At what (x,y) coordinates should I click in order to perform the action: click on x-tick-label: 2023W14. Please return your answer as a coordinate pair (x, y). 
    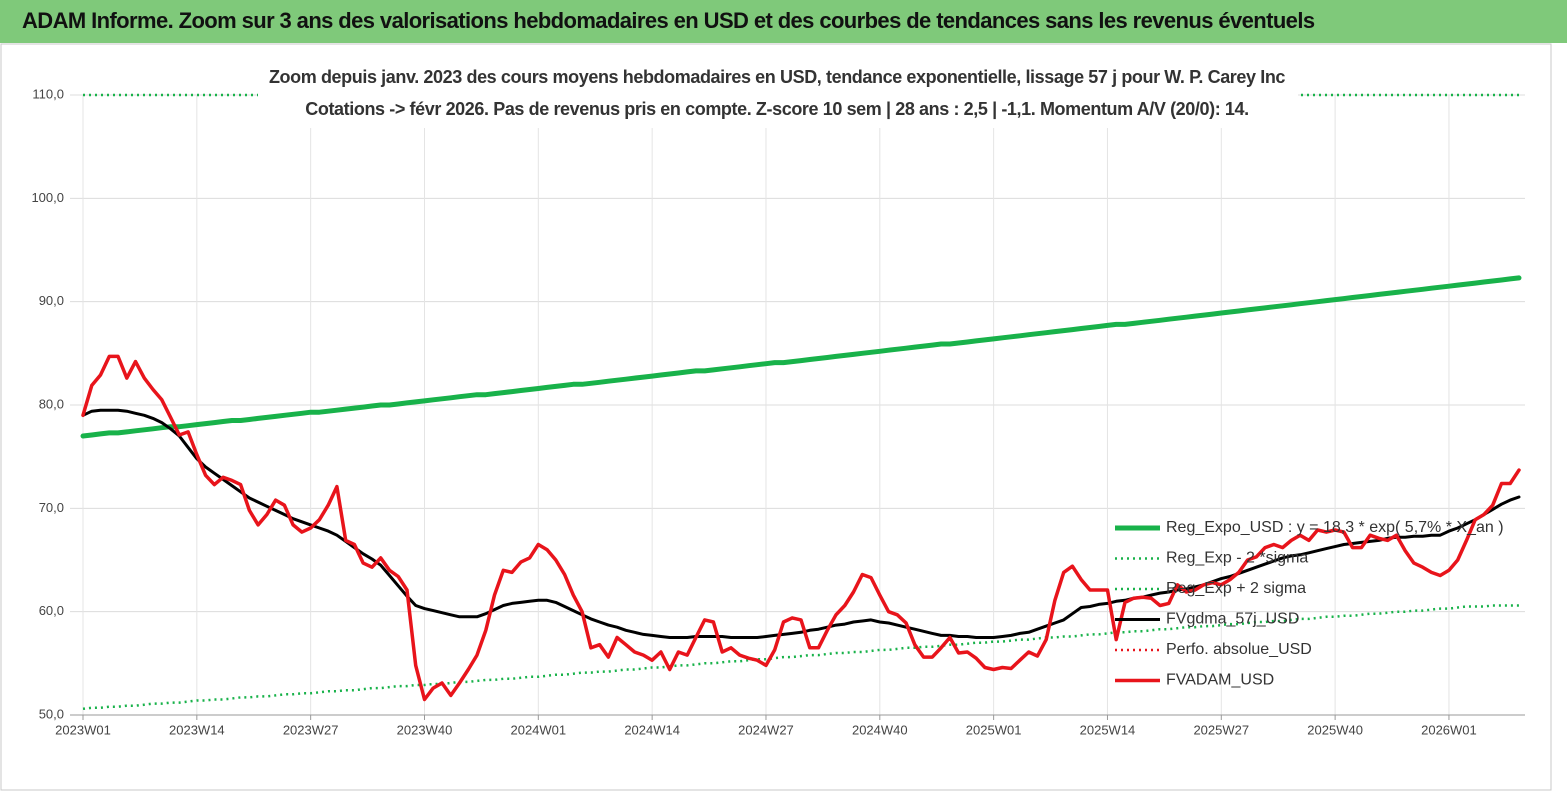
    Looking at the image, I should click on (197, 729).